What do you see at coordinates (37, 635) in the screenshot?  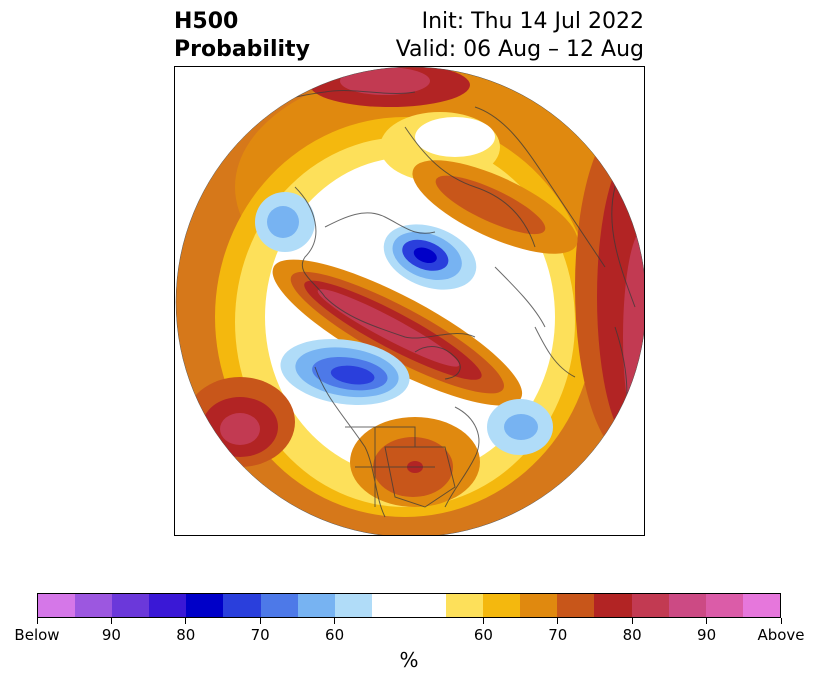 I see `colorbar-tick-label: Below` at bounding box center [37, 635].